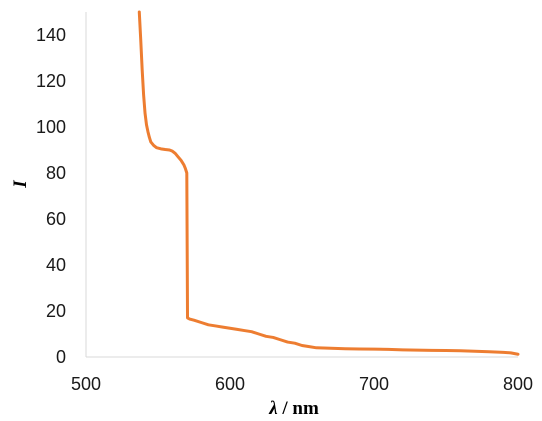  What do you see at coordinates (56, 173) in the screenshot?
I see `y-tick-label: 80` at bounding box center [56, 173].